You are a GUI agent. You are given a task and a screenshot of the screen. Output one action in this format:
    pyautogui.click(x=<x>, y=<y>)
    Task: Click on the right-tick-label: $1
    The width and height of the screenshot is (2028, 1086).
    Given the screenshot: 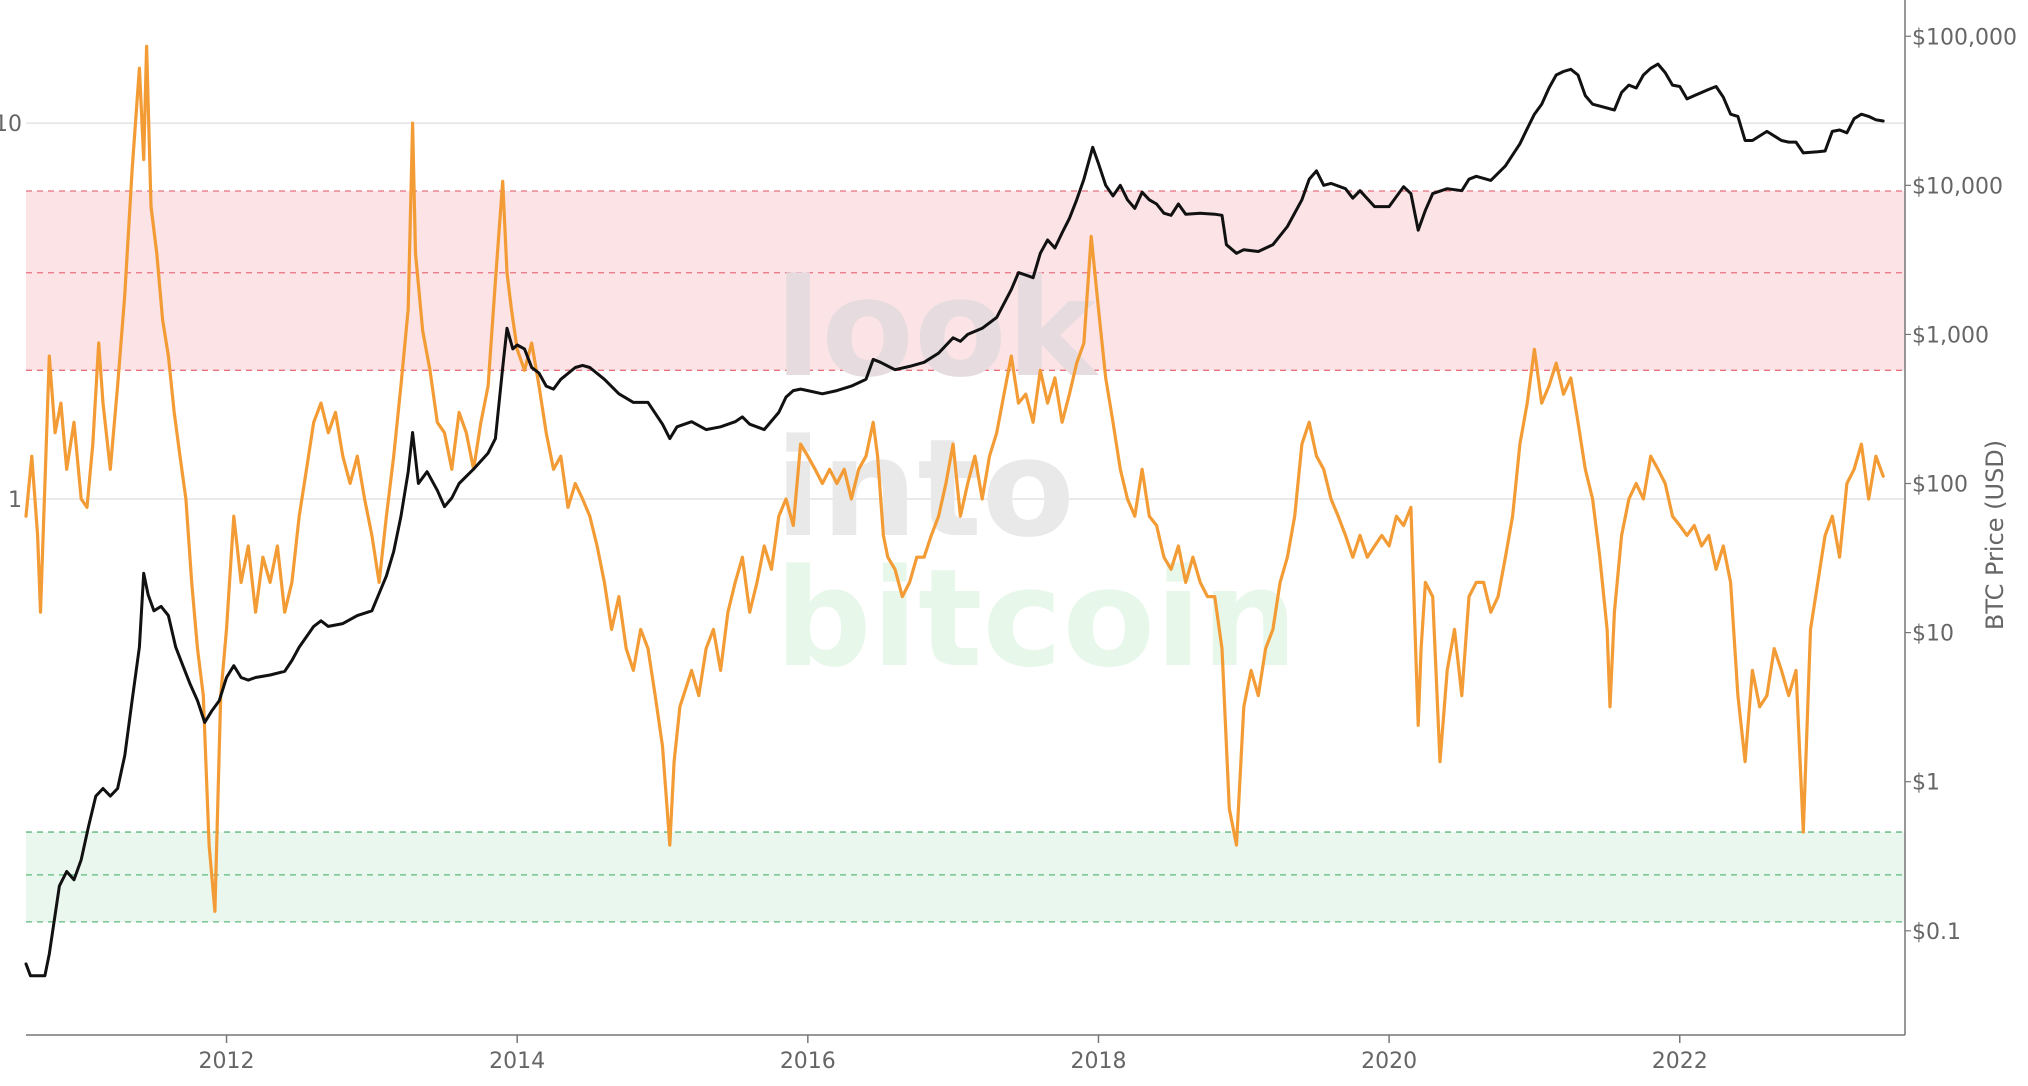 What is the action you would take?
    pyautogui.click(x=1926, y=783)
    